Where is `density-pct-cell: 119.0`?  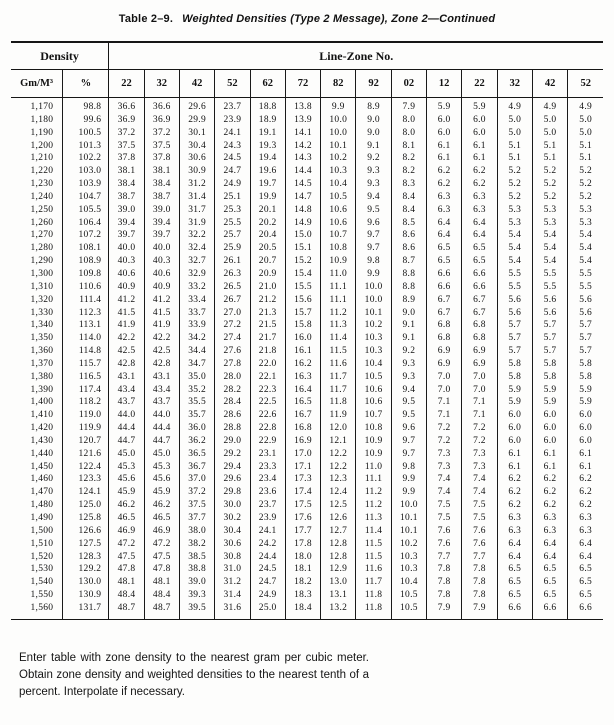
density-pct-cell: 119.0 is located at coordinates (85, 416).